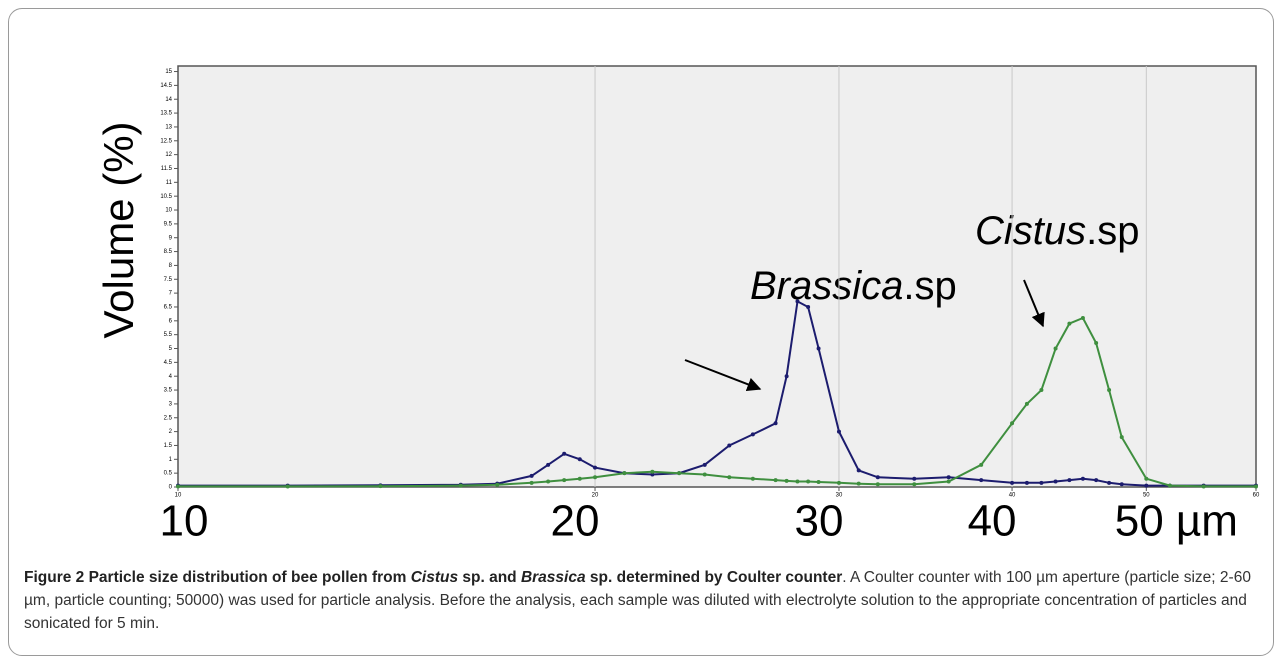 The height and width of the screenshot is (666, 1284). What do you see at coordinates (839, 496) in the screenshot?
I see `x-tick-label: 30` at bounding box center [839, 496].